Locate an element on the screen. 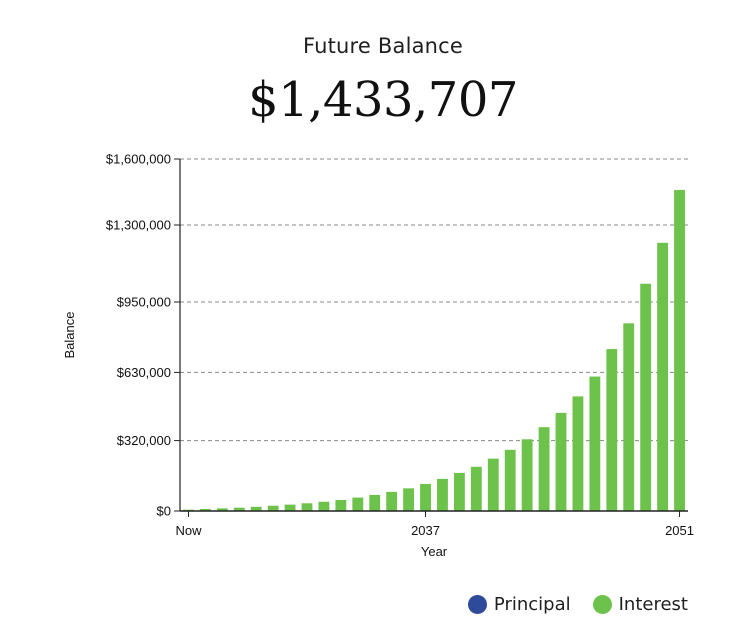  y-axis-title: Balance is located at coordinates (69, 335).